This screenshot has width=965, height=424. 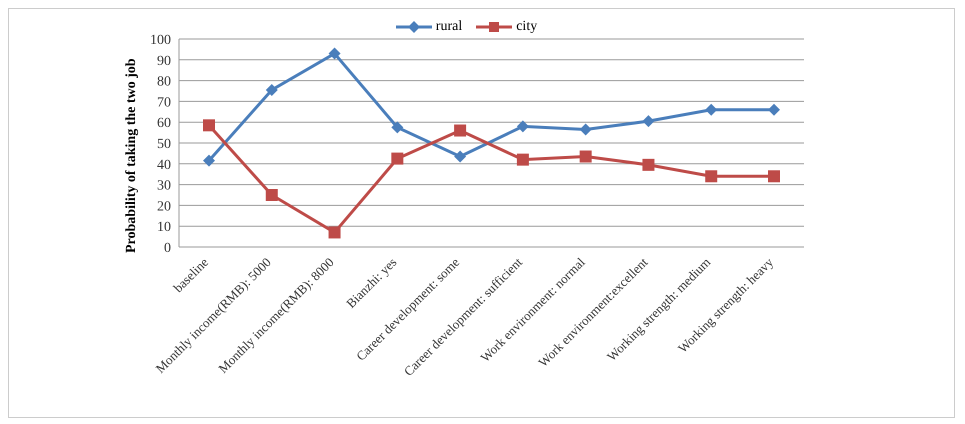 I want to click on legend-label: rural, so click(x=448, y=27).